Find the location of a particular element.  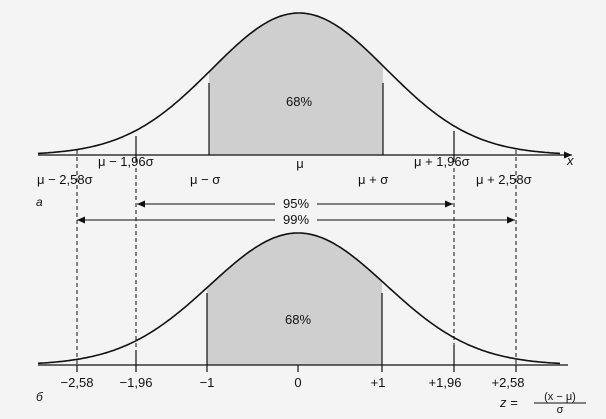

bottom-tick-label-minus-258: −2,58 is located at coordinates (77, 382).